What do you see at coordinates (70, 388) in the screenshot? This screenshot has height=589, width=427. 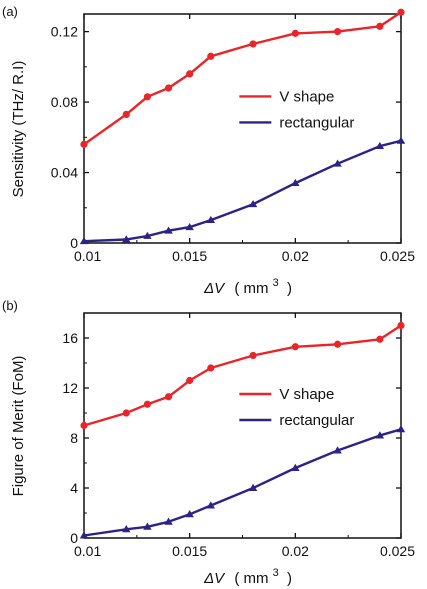 I see `y-tick-label: 12` at bounding box center [70, 388].